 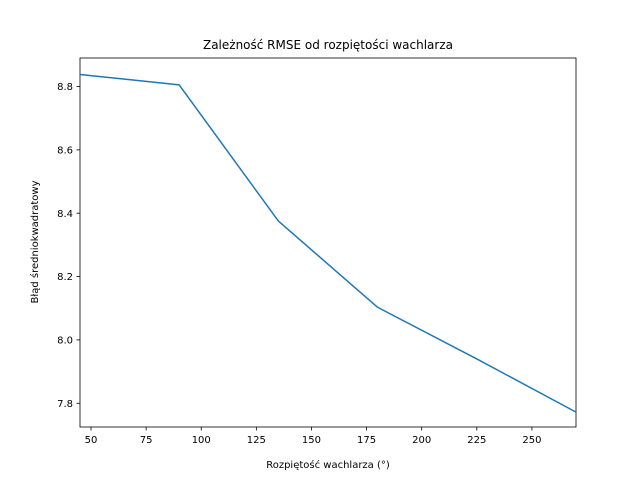 What do you see at coordinates (65, 277) in the screenshot?
I see `y-tick-label: 8.2` at bounding box center [65, 277].